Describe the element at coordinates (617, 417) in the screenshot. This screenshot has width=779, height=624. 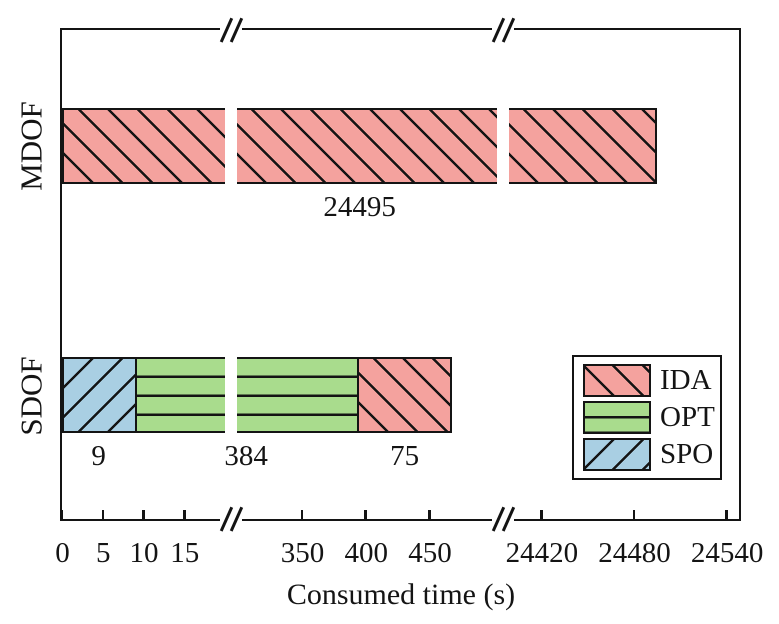
I see `legend-swatch-opt` at that location.